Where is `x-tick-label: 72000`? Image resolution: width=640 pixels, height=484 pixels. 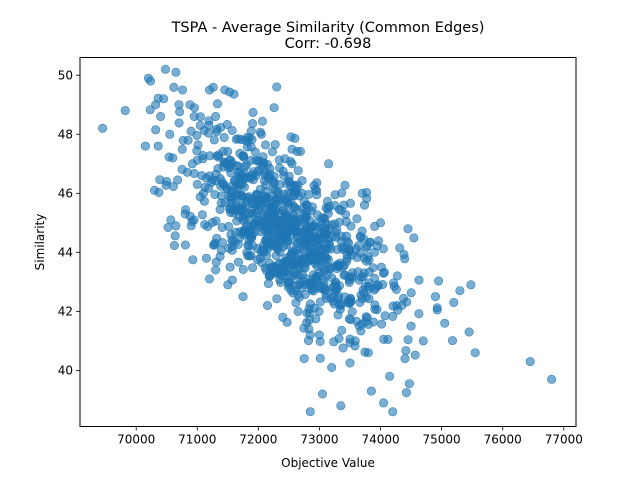 x-tick-label: 72000 is located at coordinates (258, 440).